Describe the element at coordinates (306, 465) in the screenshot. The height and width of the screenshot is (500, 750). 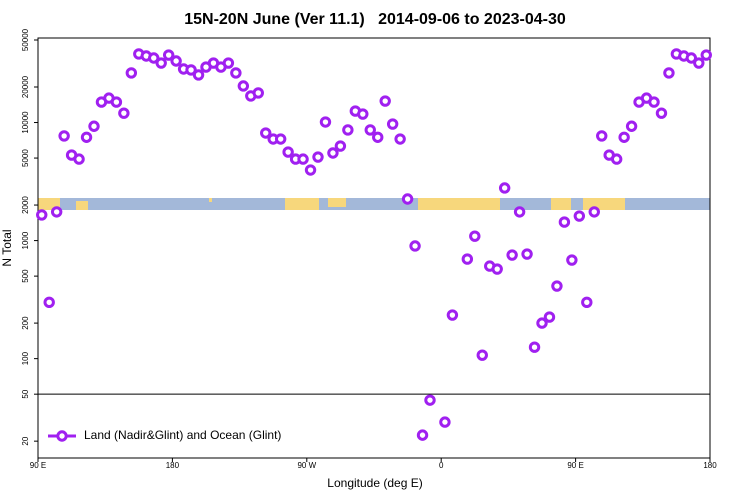
I see `x-tick-label: 90 W` at that location.